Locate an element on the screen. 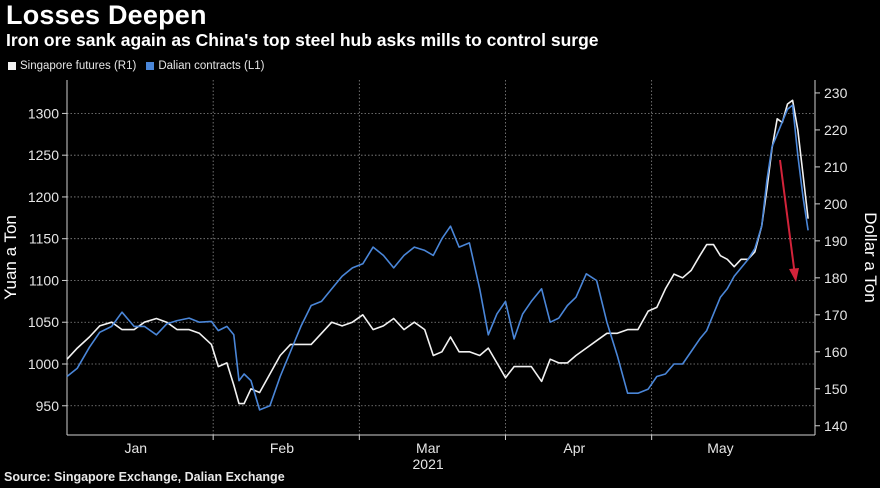  y-tick-label-left: 1300 is located at coordinates (43, 113).